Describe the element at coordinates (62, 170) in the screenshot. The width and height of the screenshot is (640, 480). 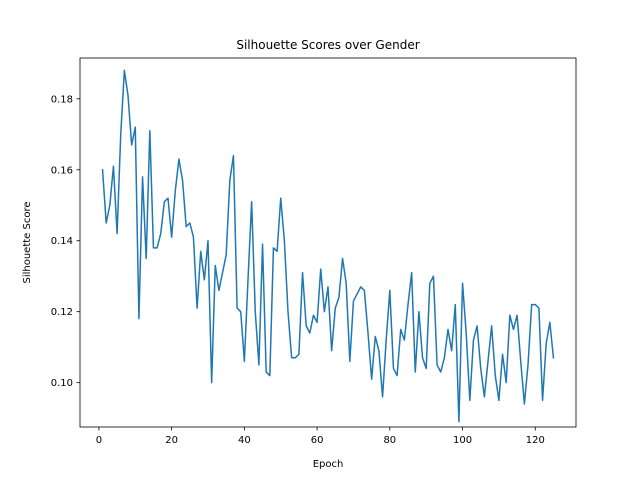
I see `y-tick-label: 0.16` at that location.